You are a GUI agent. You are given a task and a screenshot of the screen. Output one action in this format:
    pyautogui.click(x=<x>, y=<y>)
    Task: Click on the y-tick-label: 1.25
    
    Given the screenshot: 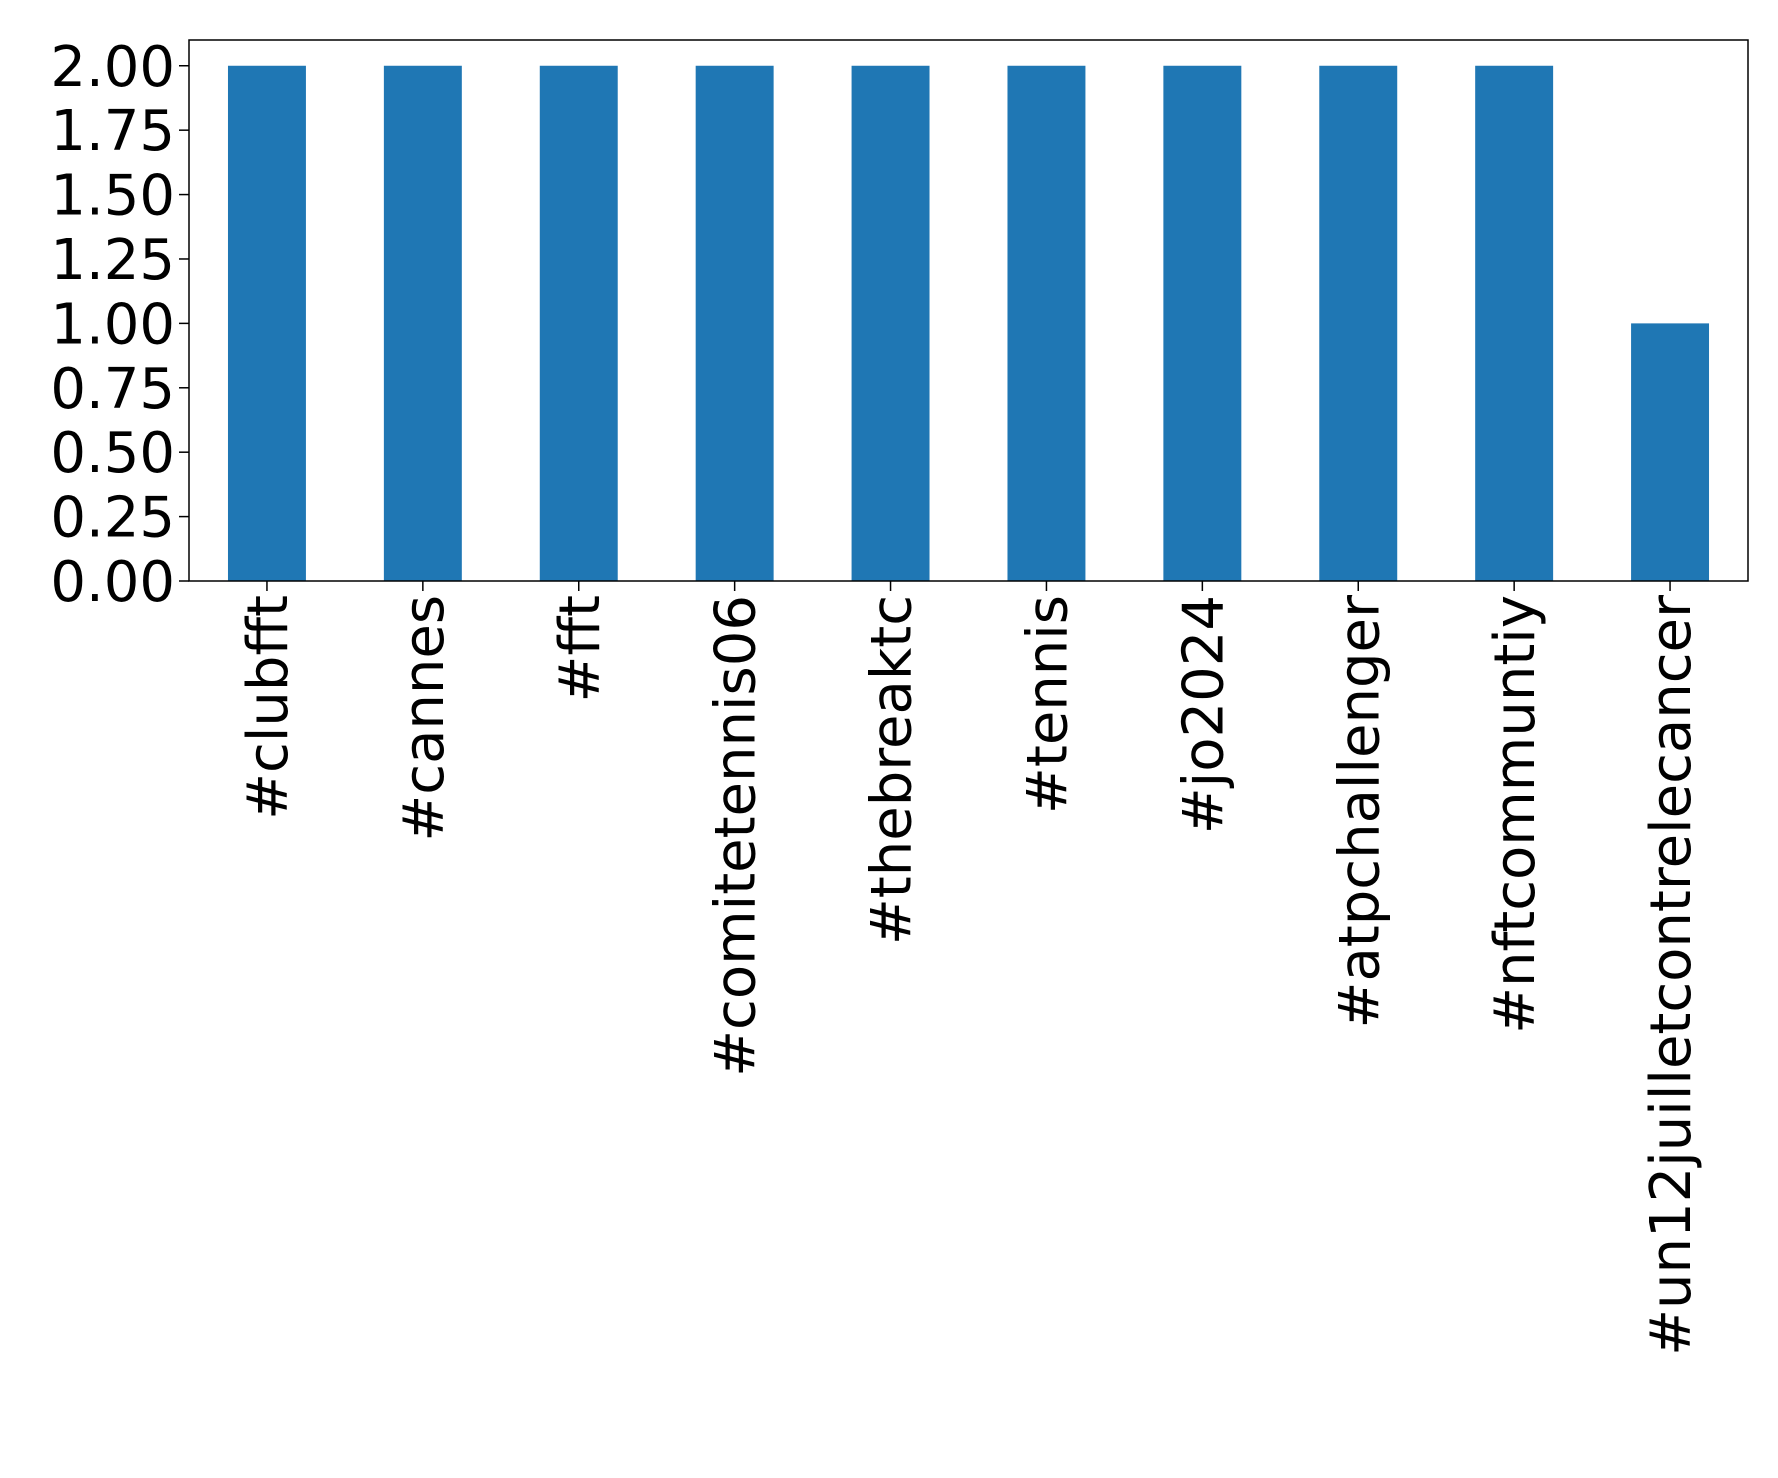 What is the action you would take?
    pyautogui.click(x=112, y=260)
    